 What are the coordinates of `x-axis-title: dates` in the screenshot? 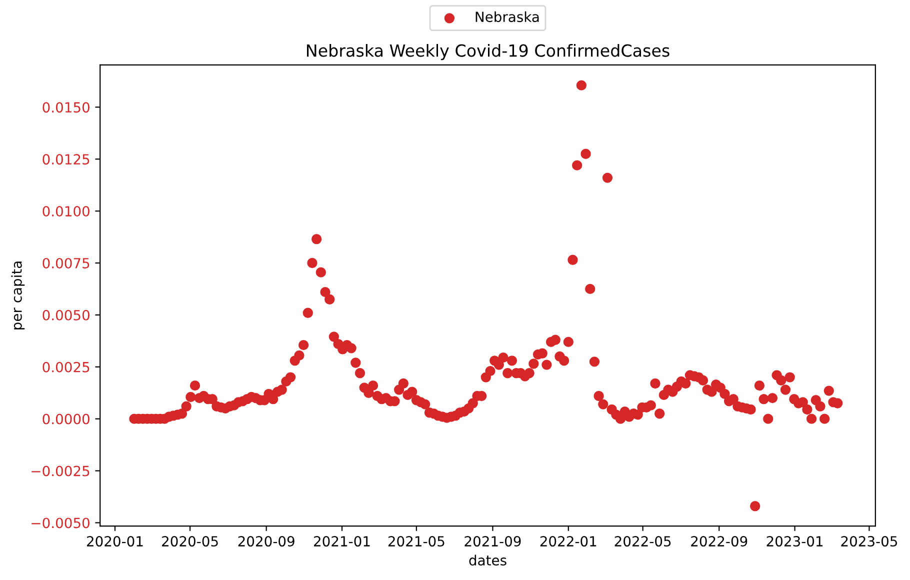 It's located at (487, 560).